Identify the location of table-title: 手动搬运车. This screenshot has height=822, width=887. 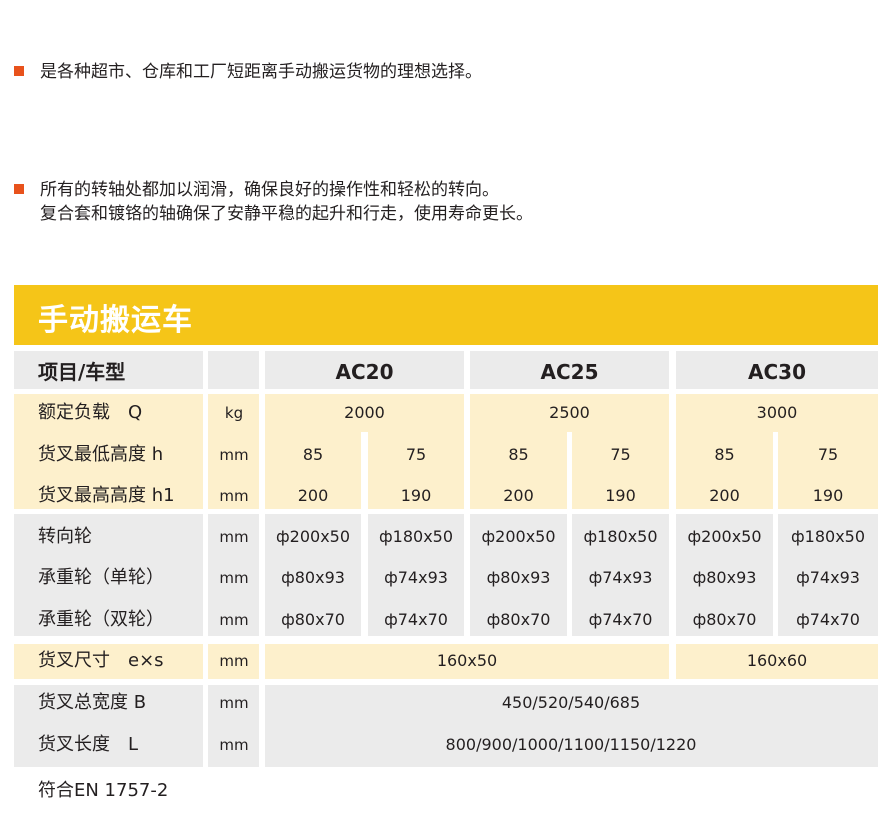
(115, 320).